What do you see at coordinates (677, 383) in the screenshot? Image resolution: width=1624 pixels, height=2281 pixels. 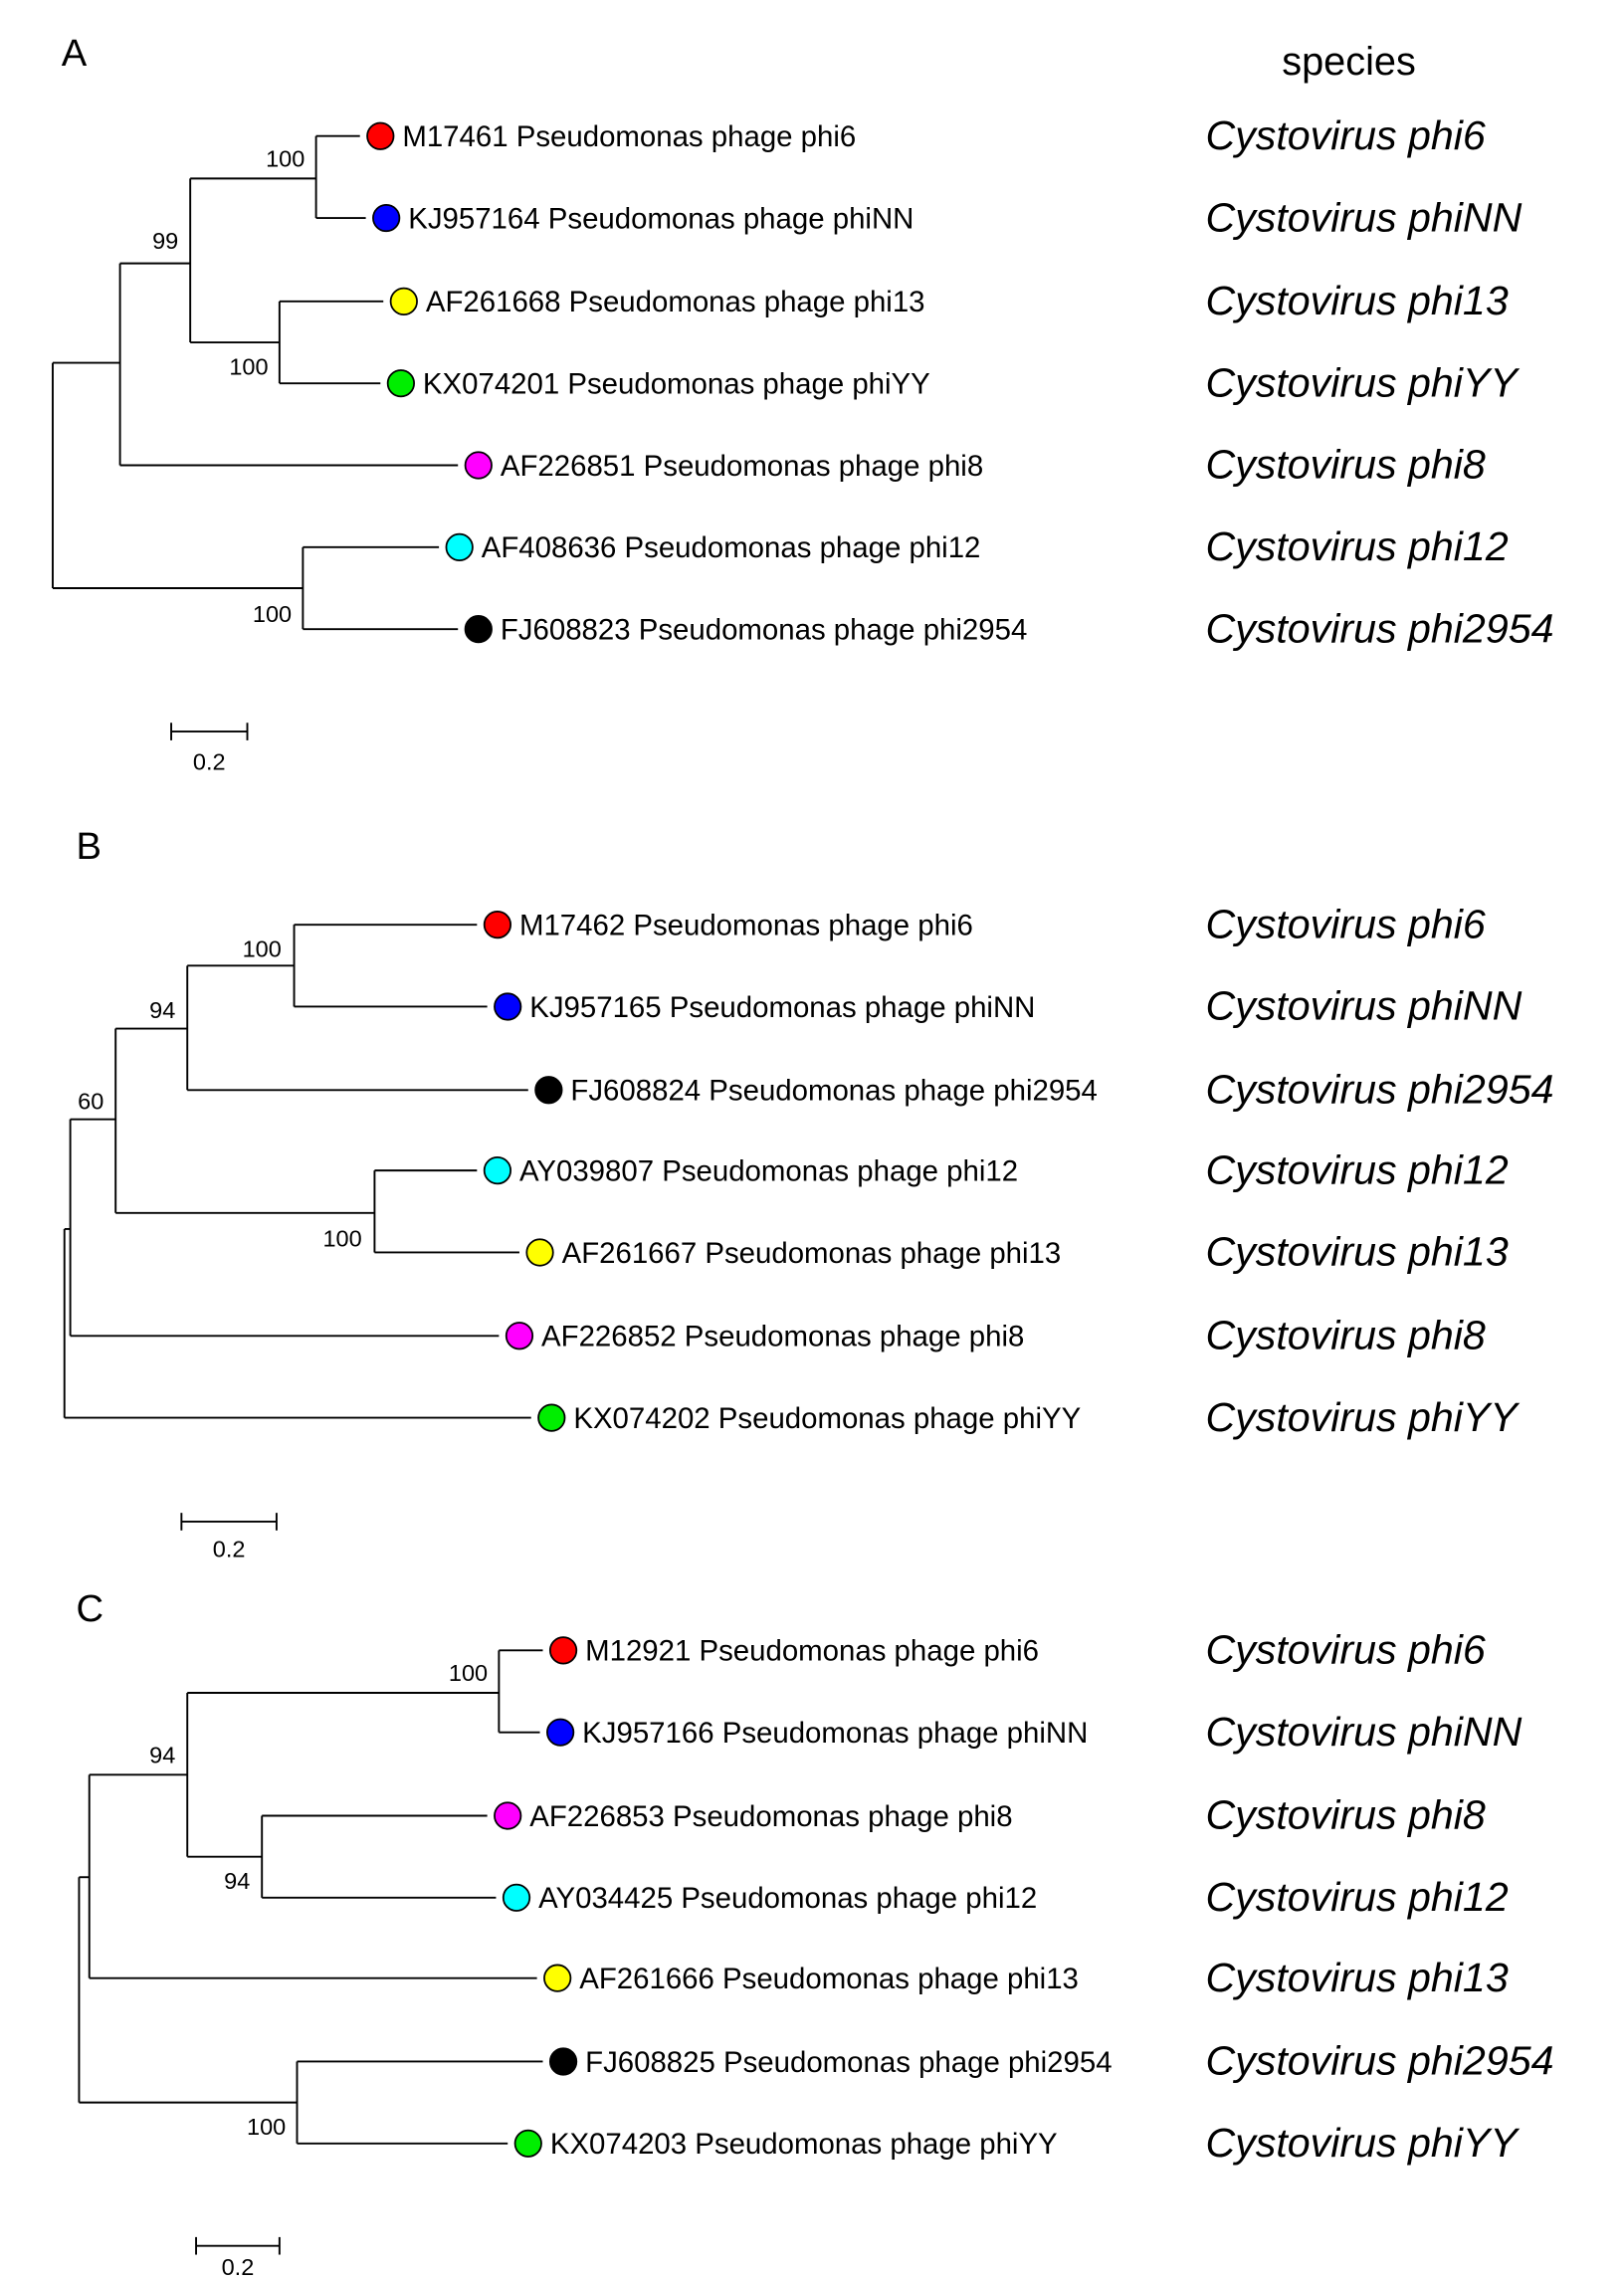 I see `leaf-label: KX074201 Pseudomonas phage phiYY` at bounding box center [677, 383].